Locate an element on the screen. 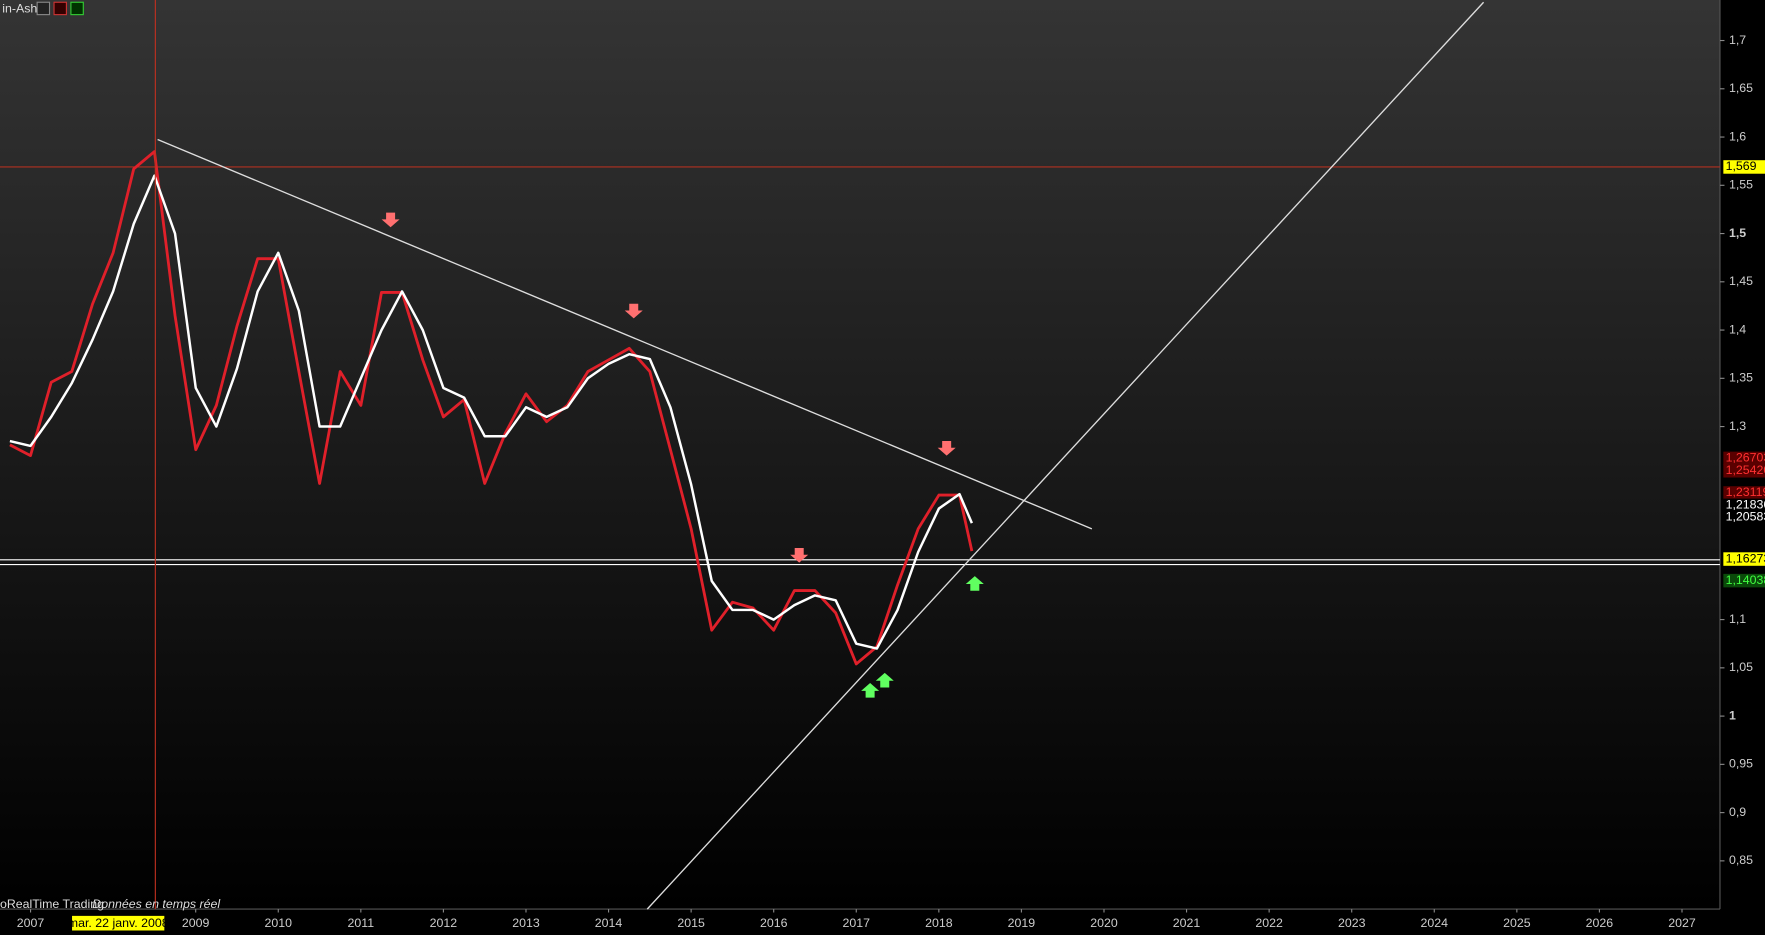 The image size is (1765, 935). y-tick-label: 0,85 is located at coordinates (1741, 860).